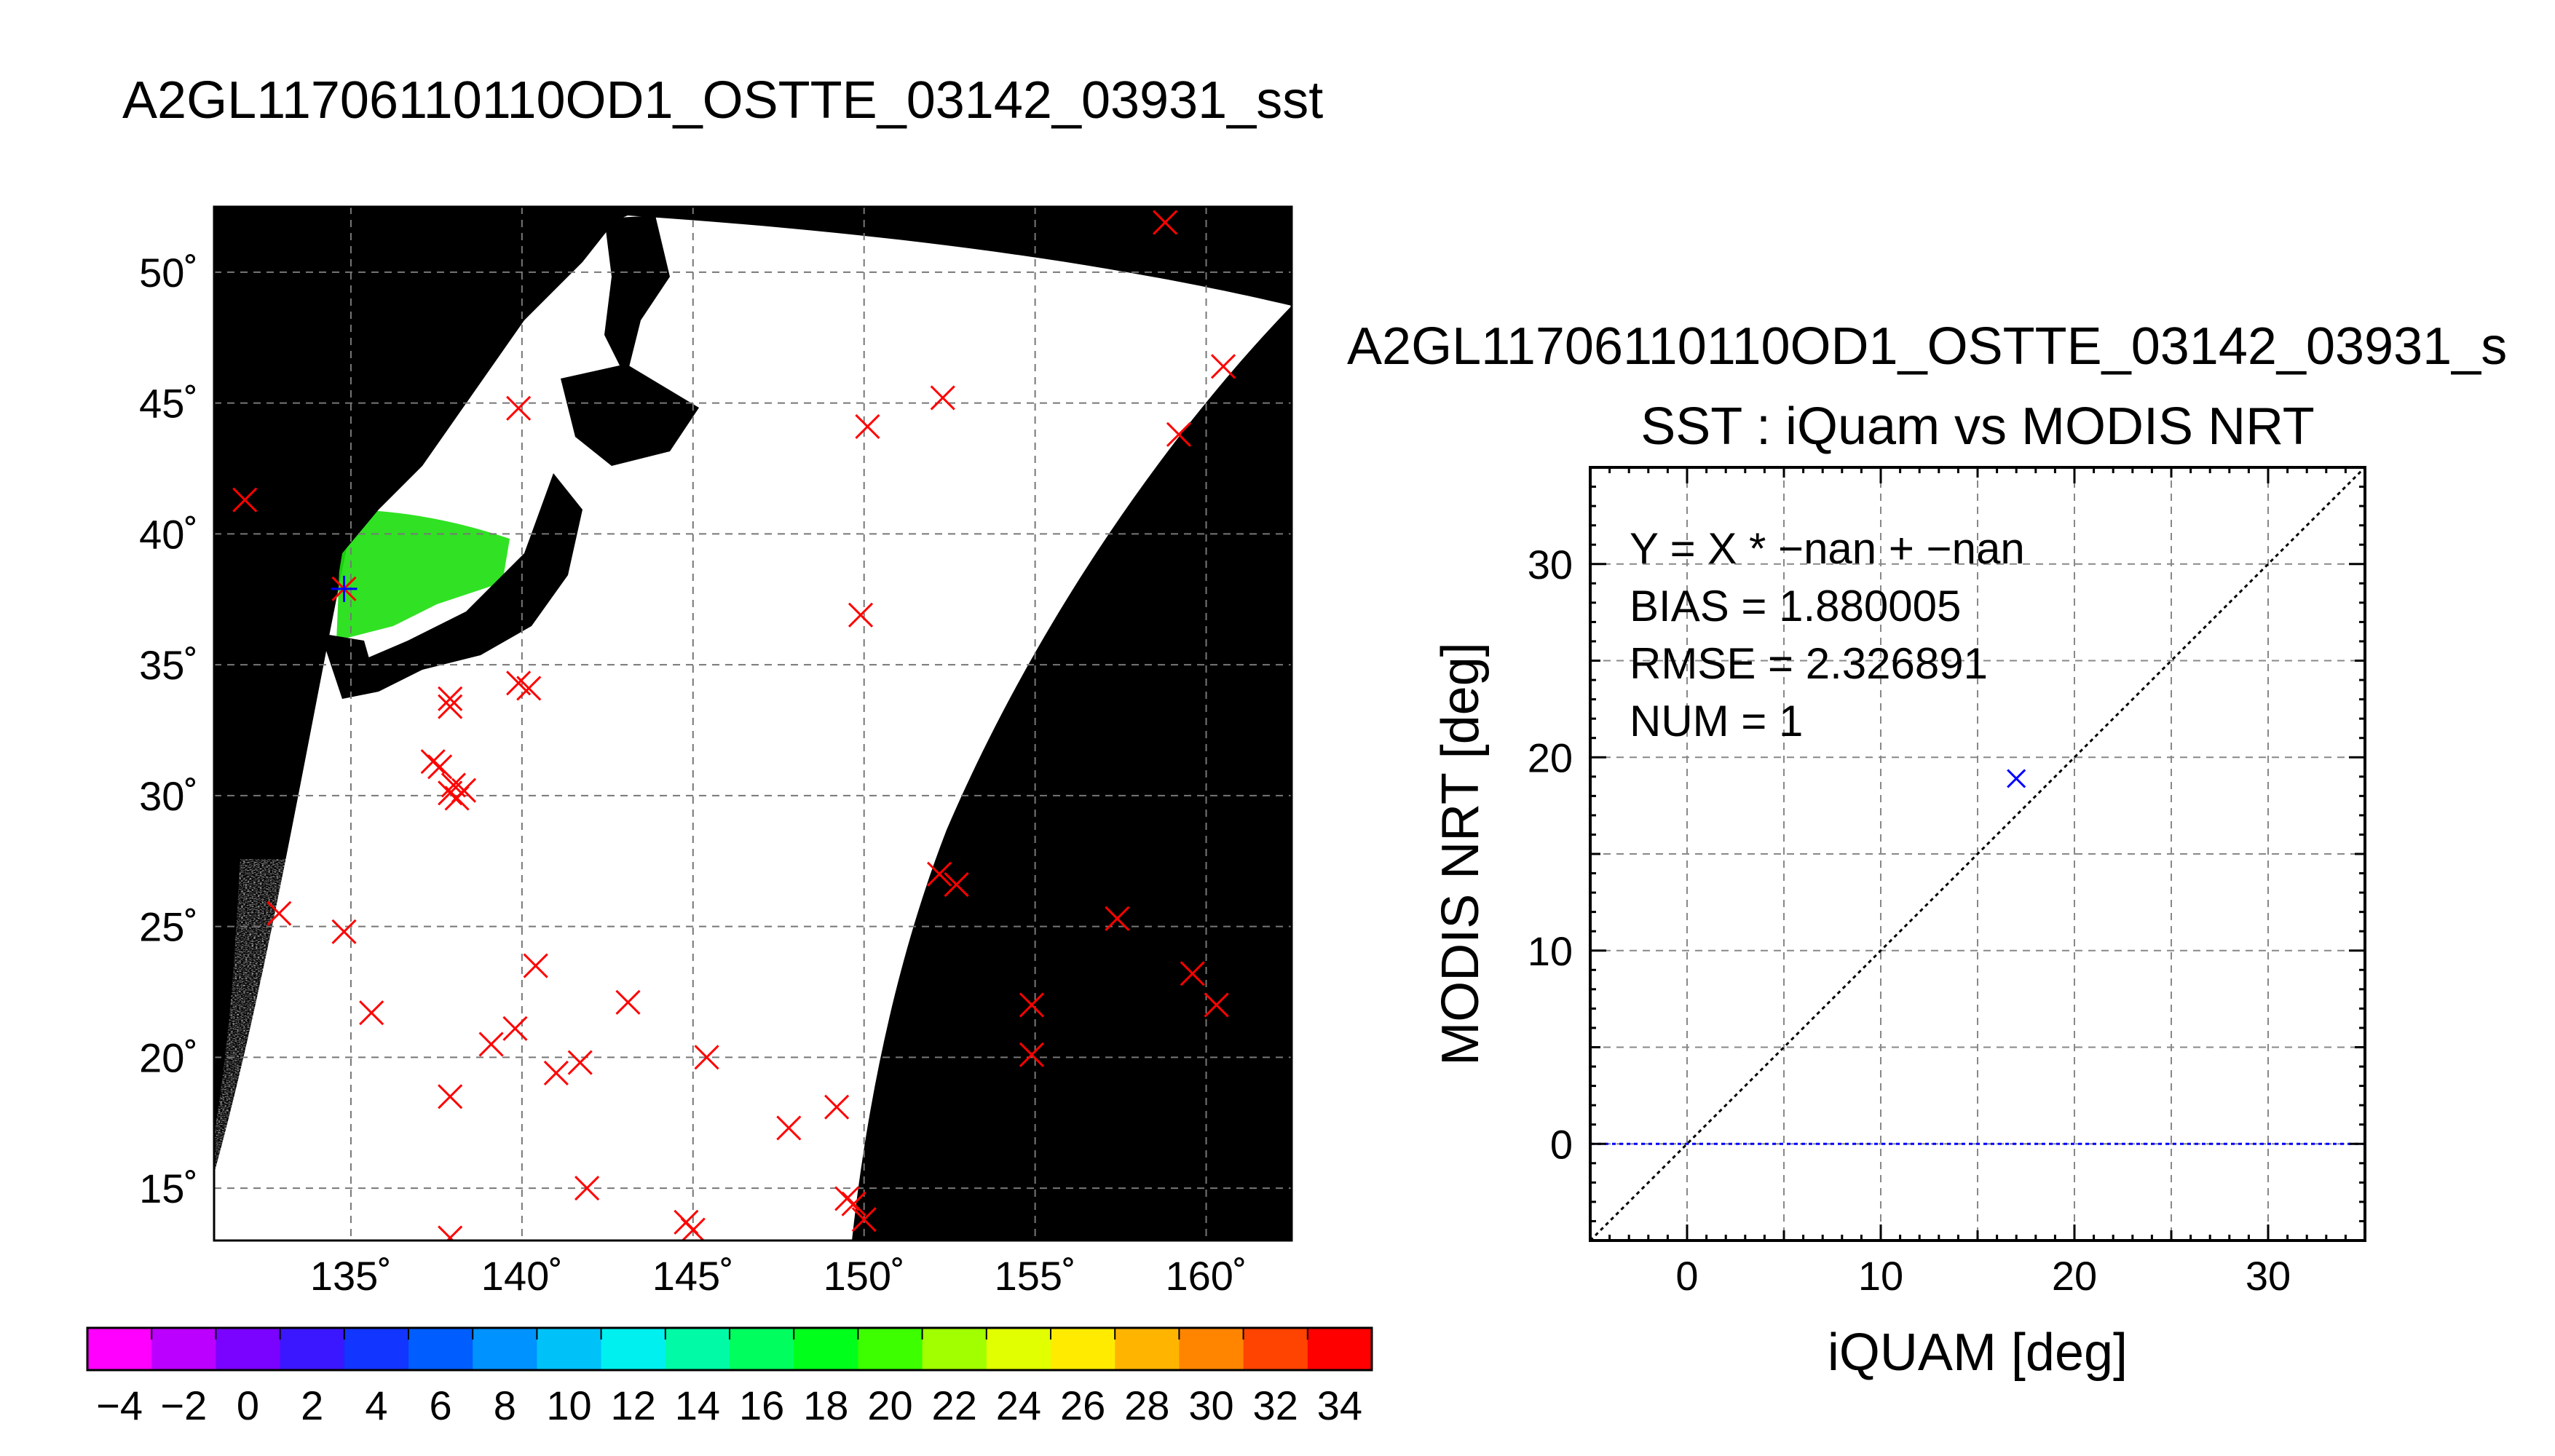  I want to click on x-tick-label: 0, so click(1686, 1276).